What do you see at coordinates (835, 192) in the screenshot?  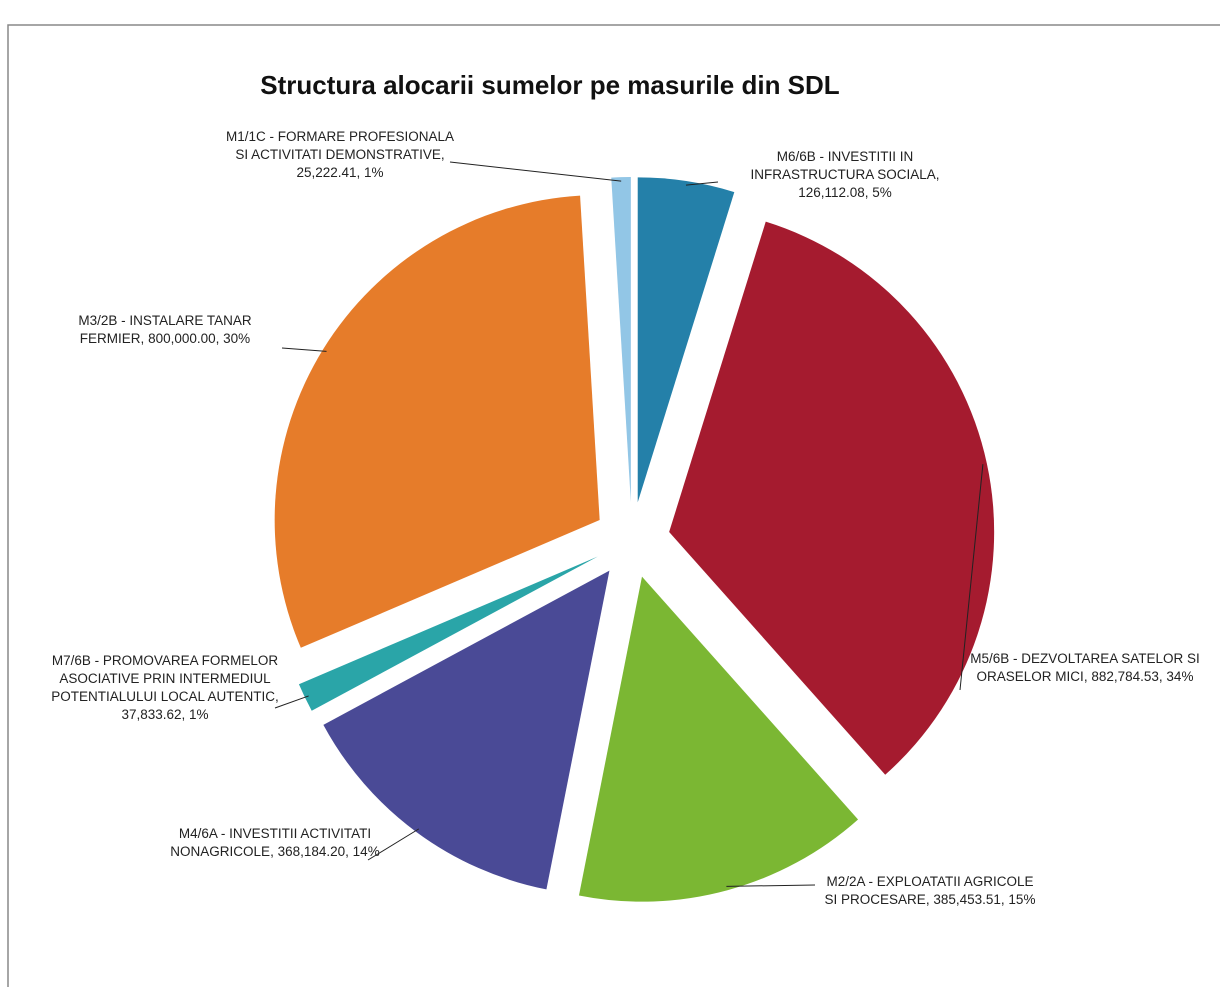 I see `label-value: 126,112.08` at bounding box center [835, 192].